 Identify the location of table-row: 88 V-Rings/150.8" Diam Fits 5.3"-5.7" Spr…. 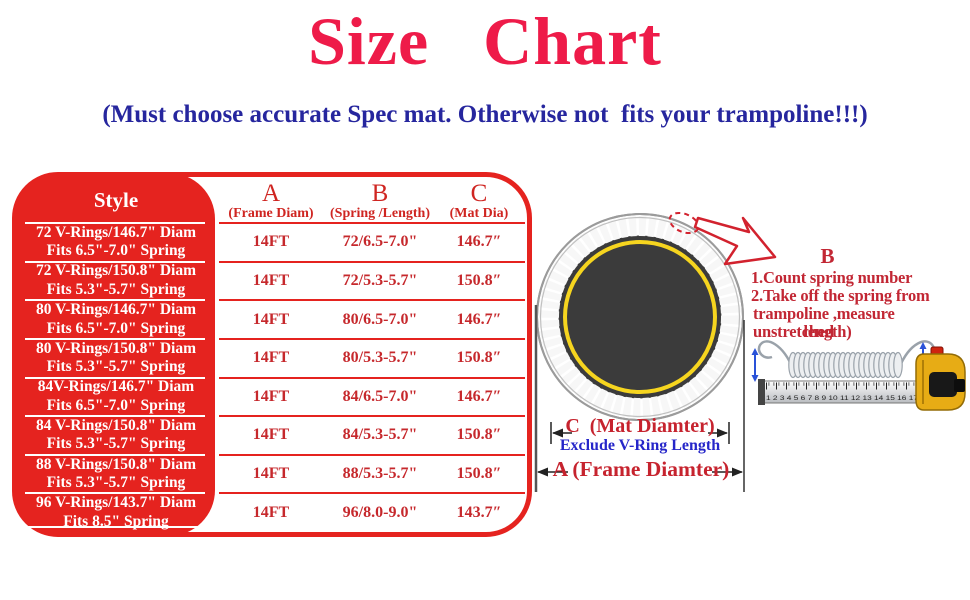
(272, 473).